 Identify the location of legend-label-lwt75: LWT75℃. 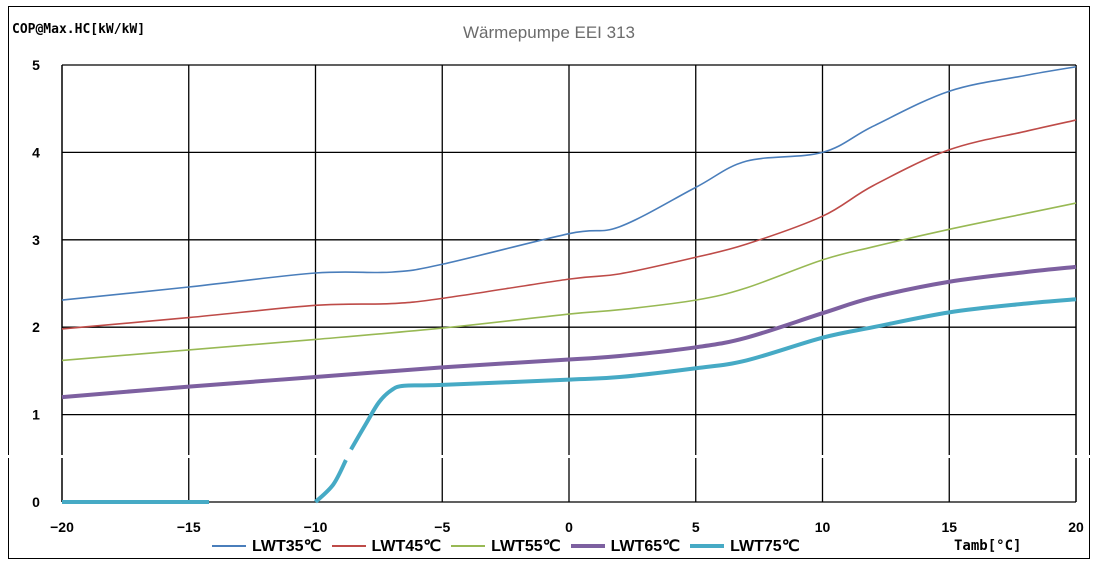
(765, 546).